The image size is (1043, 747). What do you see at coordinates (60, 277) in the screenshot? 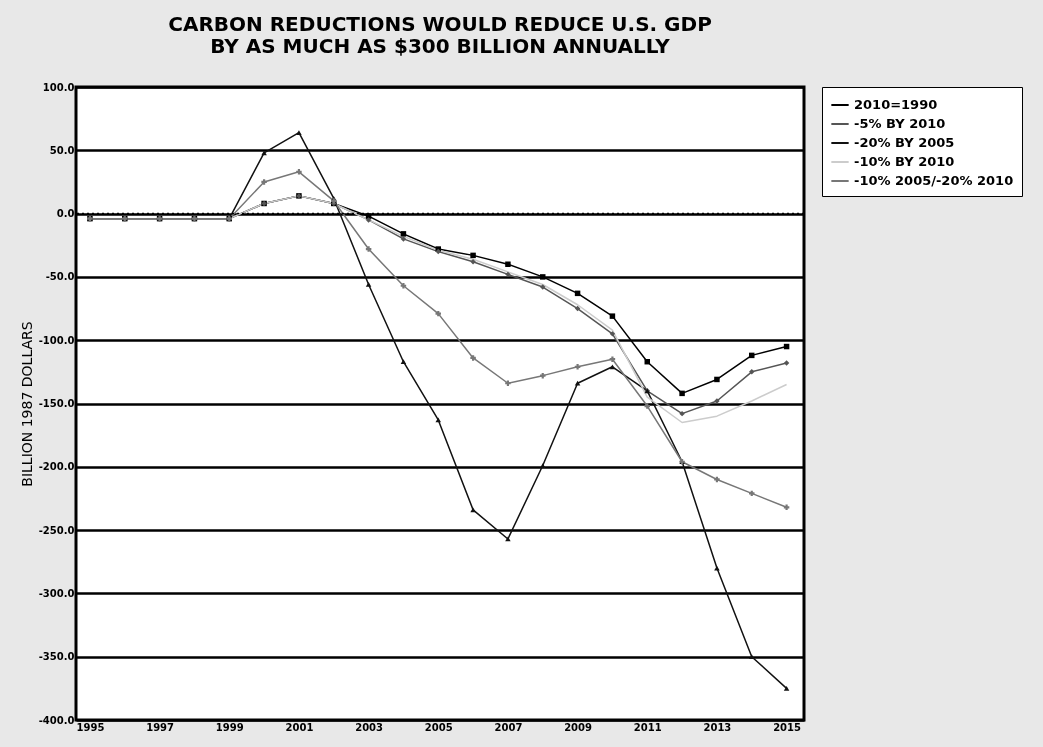
I see `y-tick-label: -50.0` at bounding box center [60, 277].